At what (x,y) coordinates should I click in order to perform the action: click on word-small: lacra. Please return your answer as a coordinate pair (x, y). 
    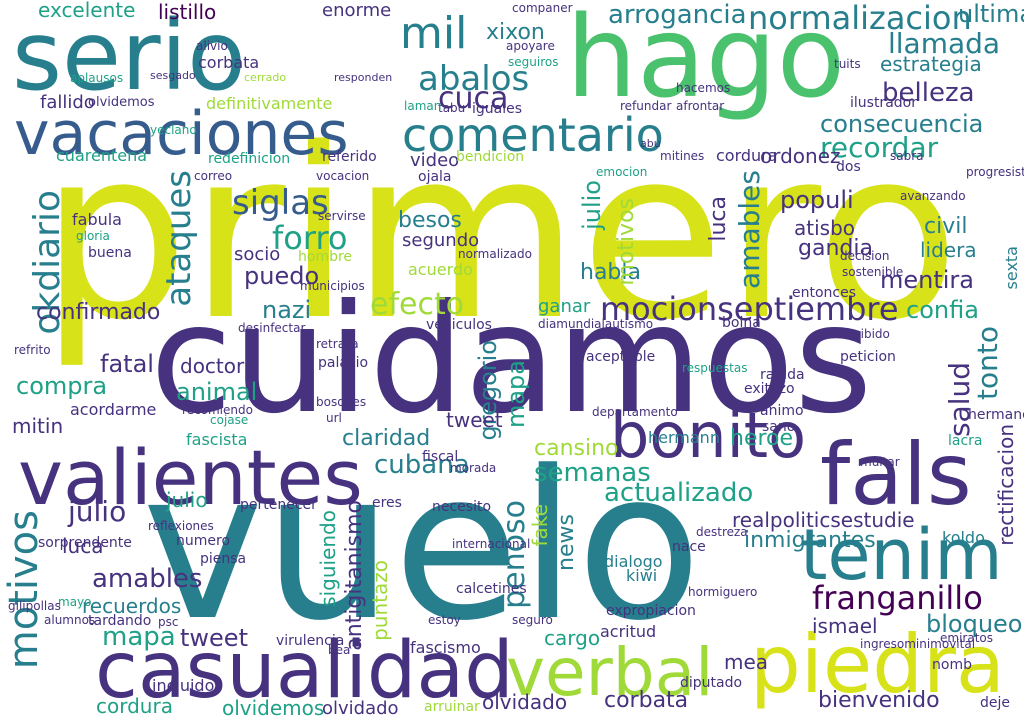
    Looking at the image, I should click on (965, 441).